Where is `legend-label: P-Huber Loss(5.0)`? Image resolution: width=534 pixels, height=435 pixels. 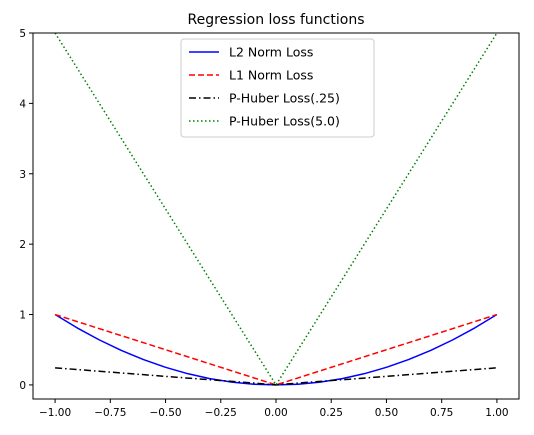 legend-label: P-Huber Loss(5.0) is located at coordinates (284, 121).